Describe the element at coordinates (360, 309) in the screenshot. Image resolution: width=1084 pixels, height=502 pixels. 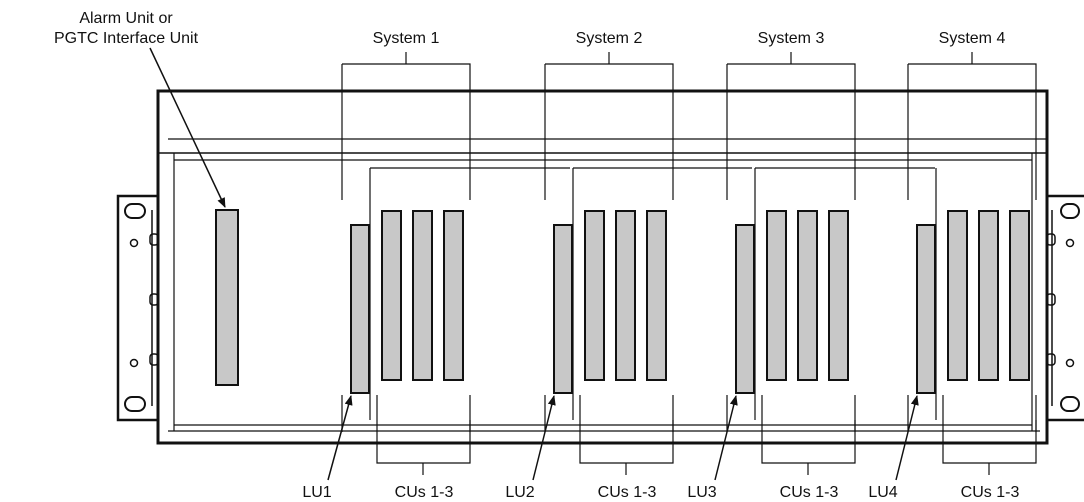
I see `lu1-card` at that location.